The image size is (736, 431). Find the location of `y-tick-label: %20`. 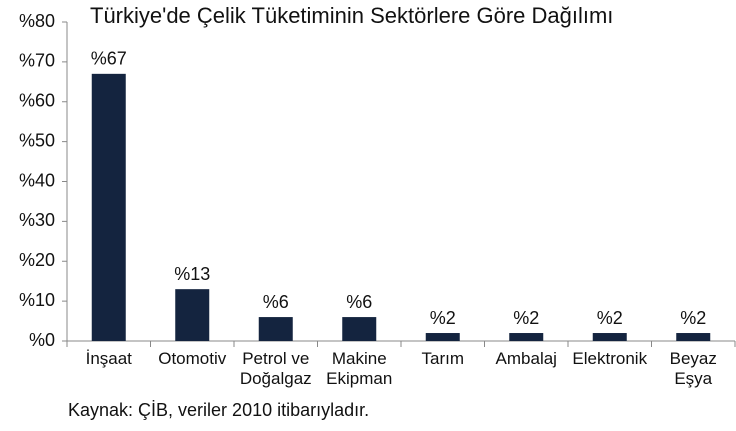

y-tick-label: %20 is located at coordinates (37, 260).